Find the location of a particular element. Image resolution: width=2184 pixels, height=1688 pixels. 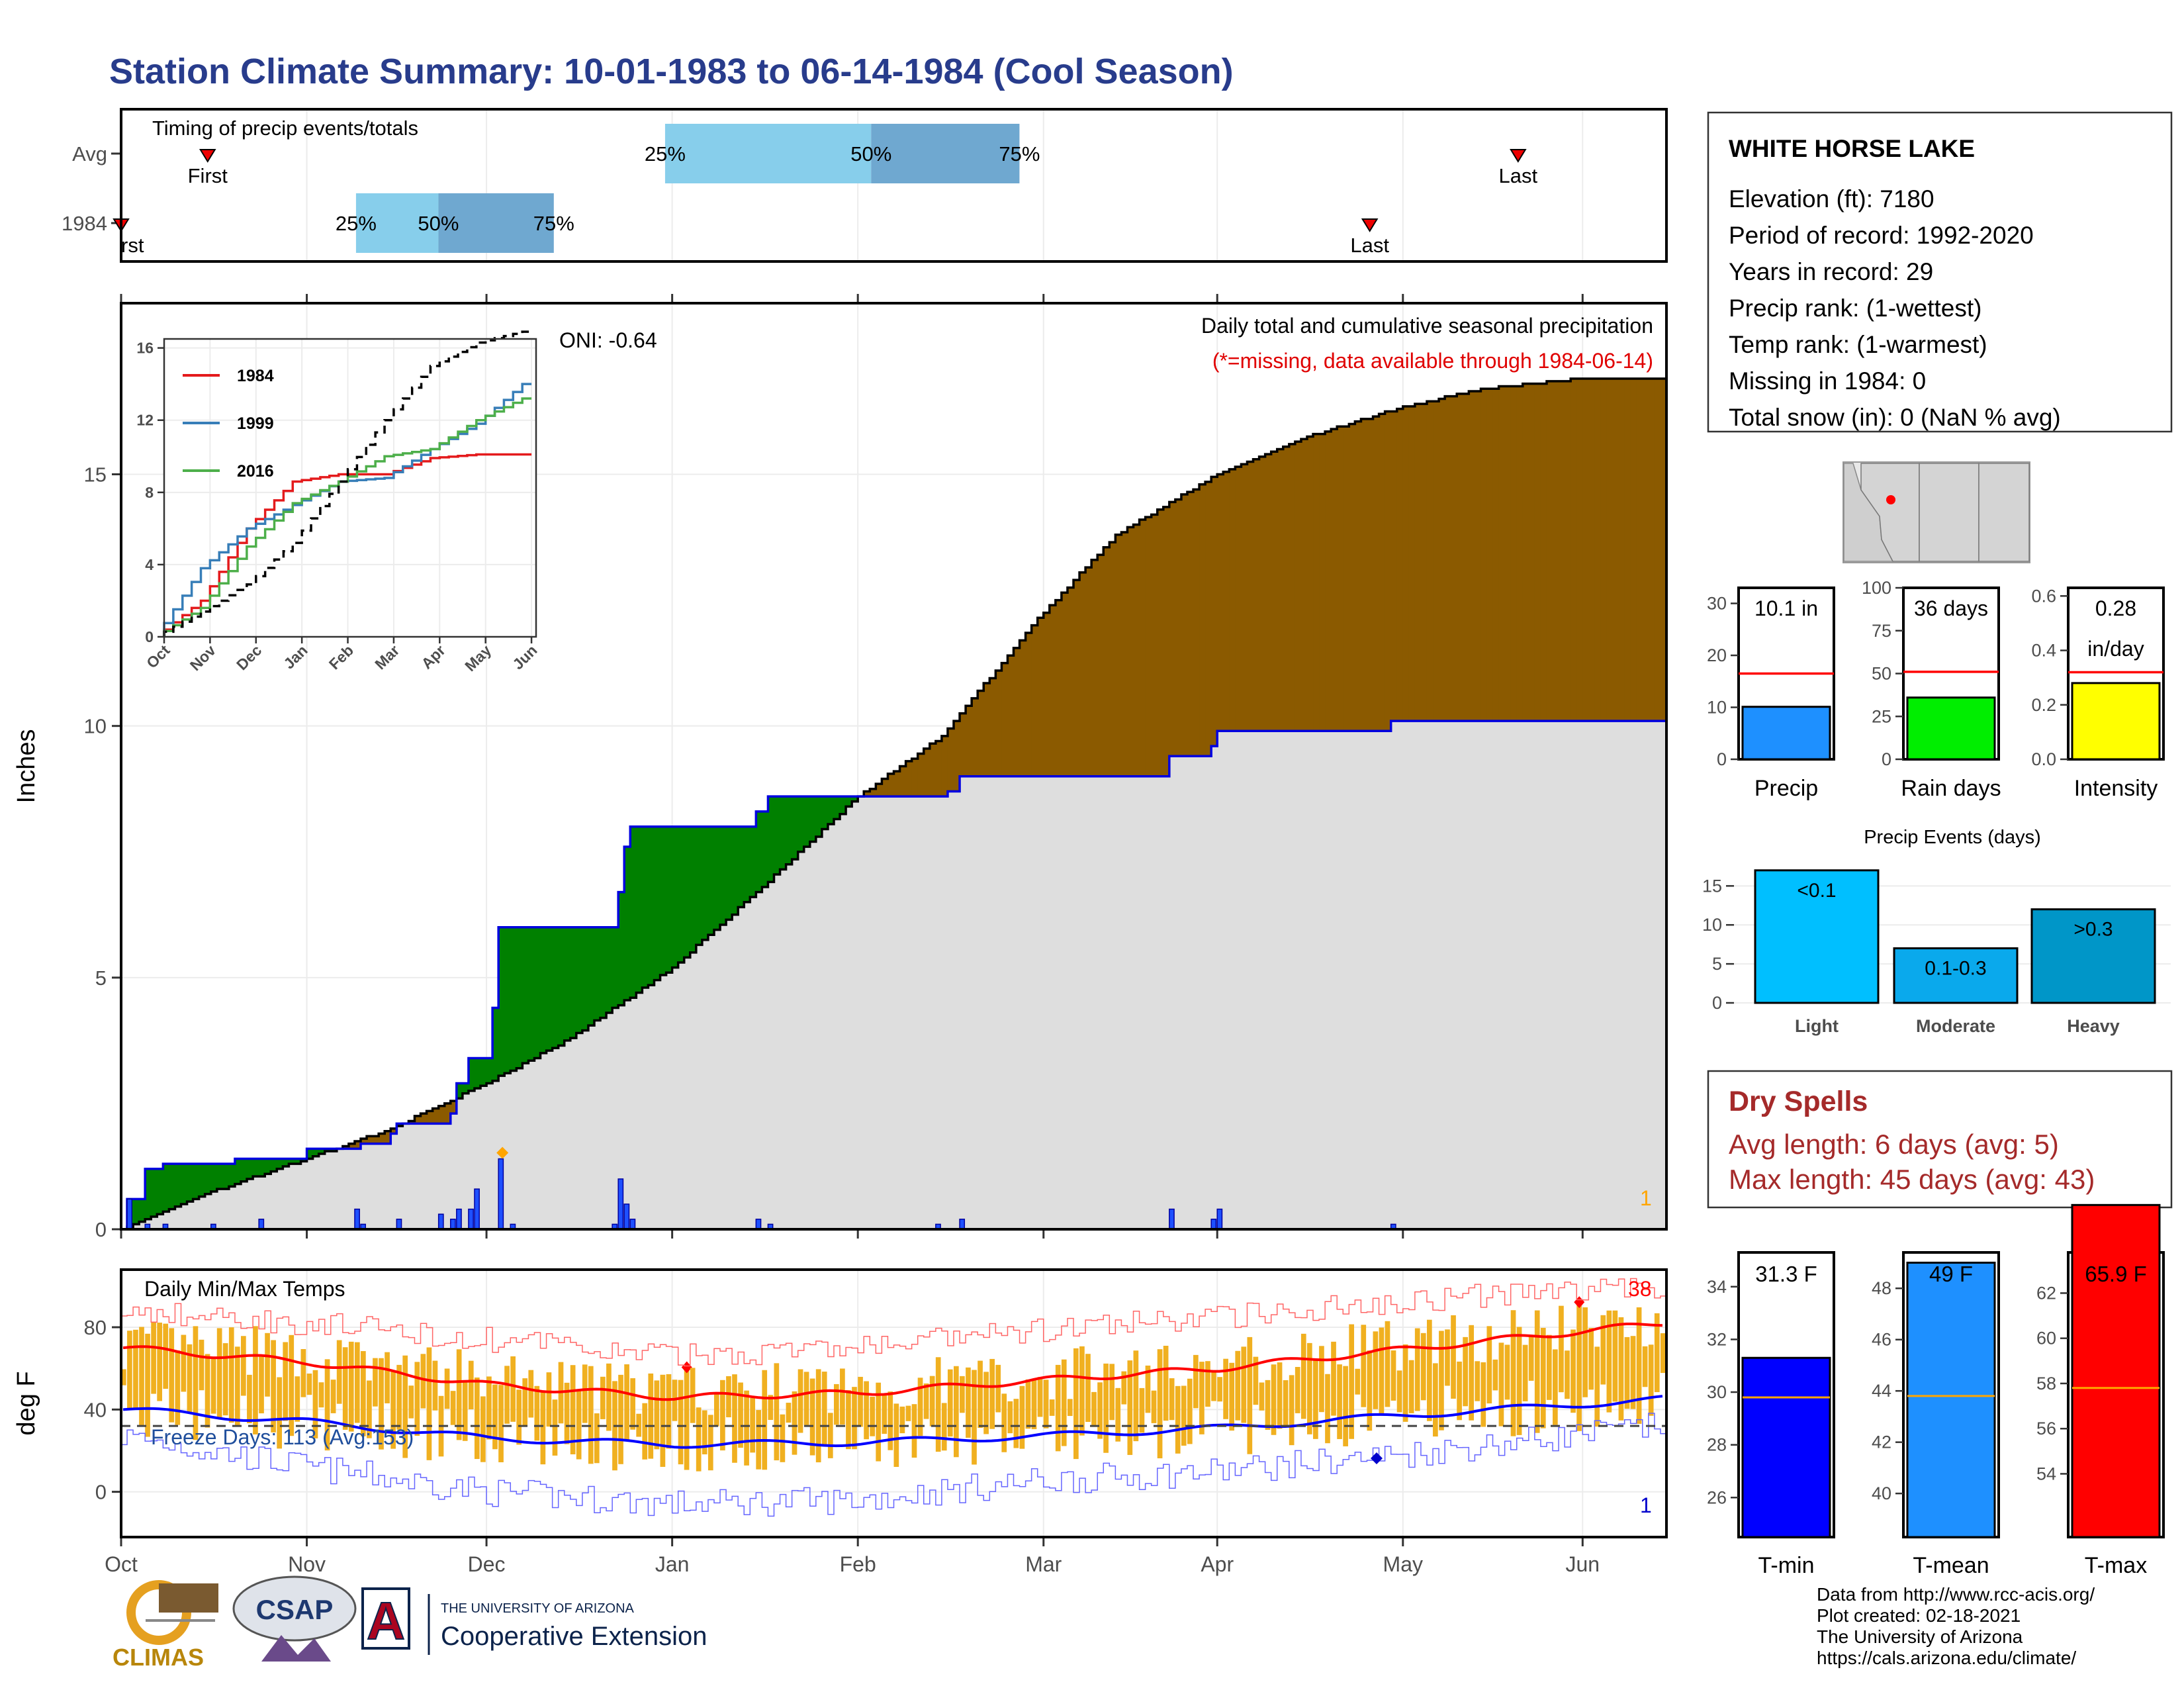

dry-spells-max: Max length: 45 days (avg: 43) is located at coordinates (1912, 1179).